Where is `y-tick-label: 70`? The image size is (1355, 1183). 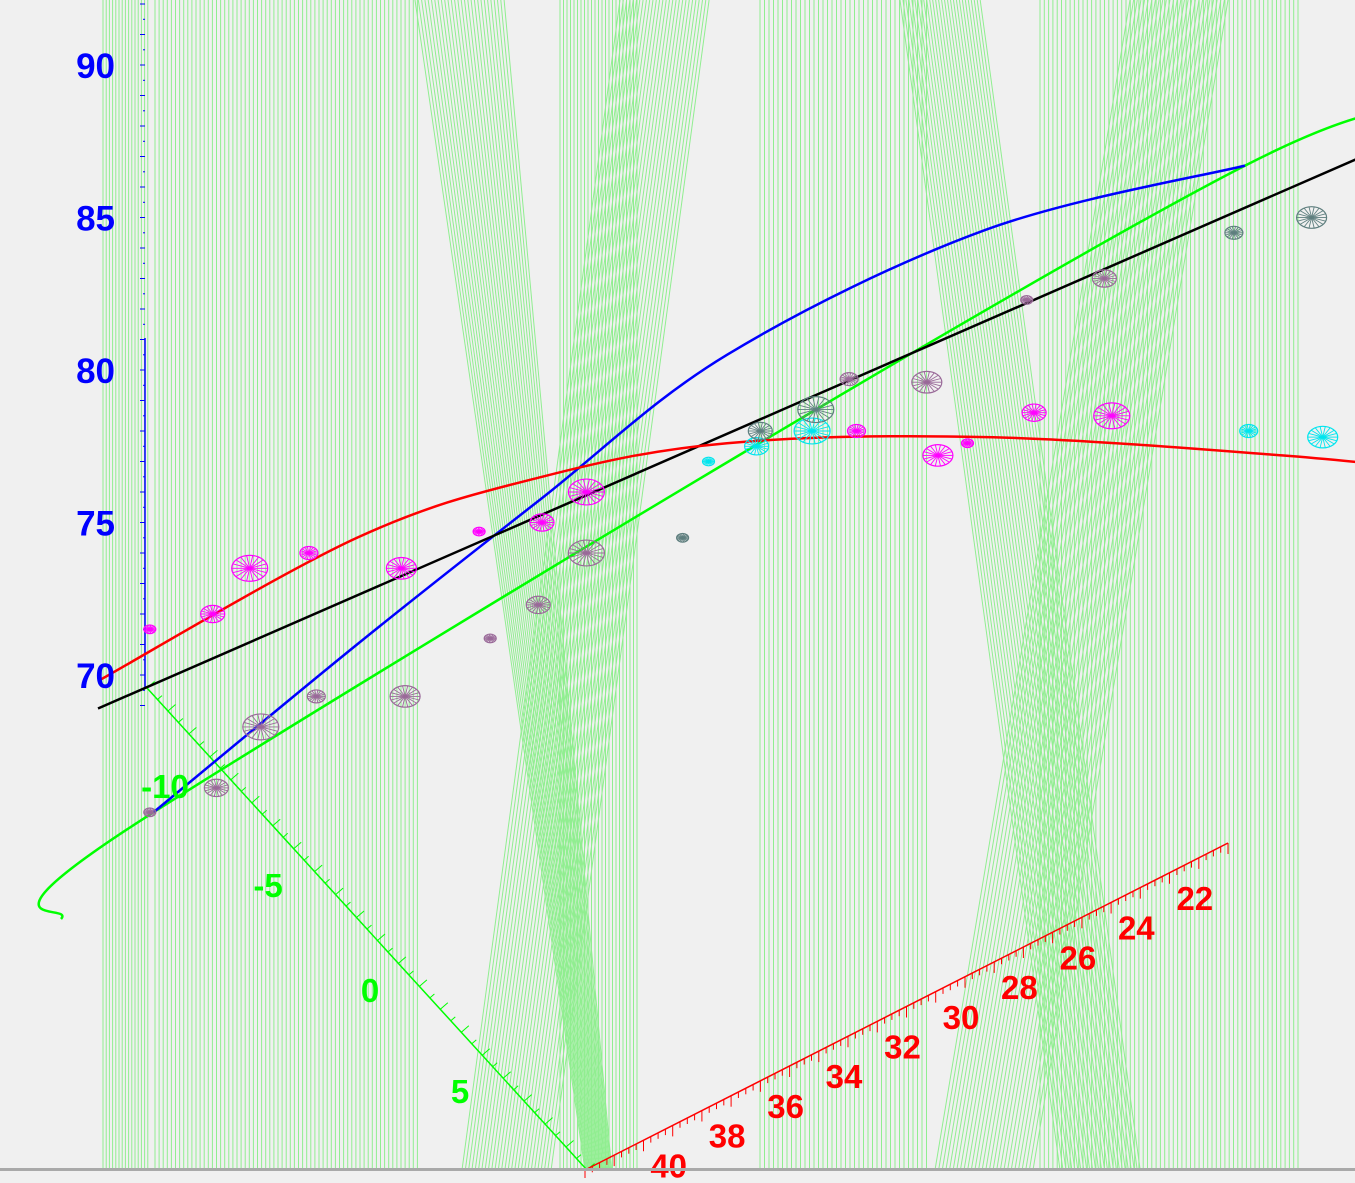 y-tick-label: 70 is located at coordinates (95, 676).